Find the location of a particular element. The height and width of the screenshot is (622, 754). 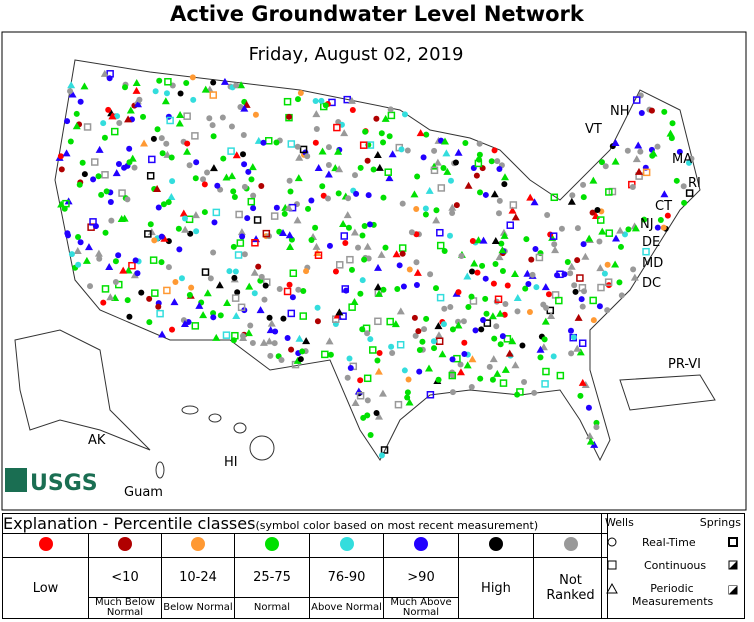

symbols is located at coordinates (672, 566).